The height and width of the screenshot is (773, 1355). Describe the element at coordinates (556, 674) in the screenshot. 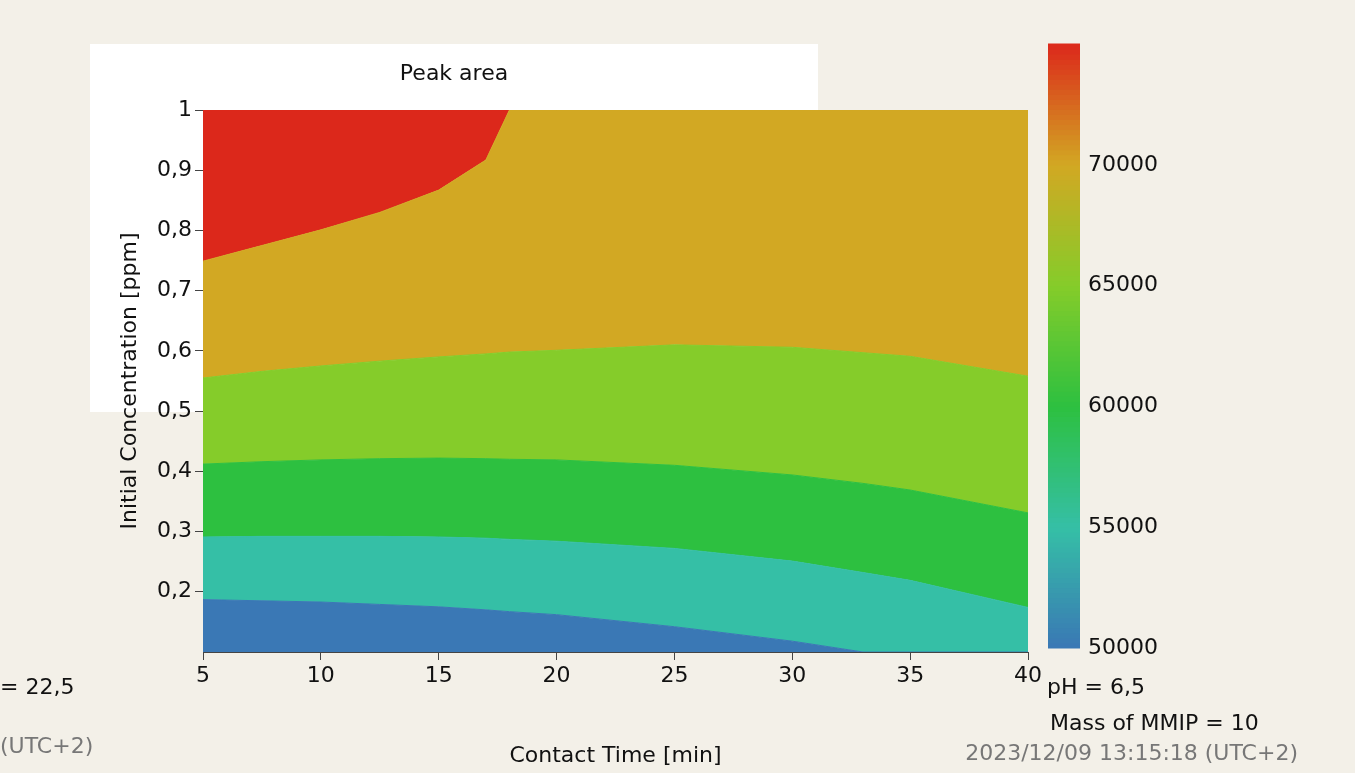

I see `x-tick-label: 20` at that location.